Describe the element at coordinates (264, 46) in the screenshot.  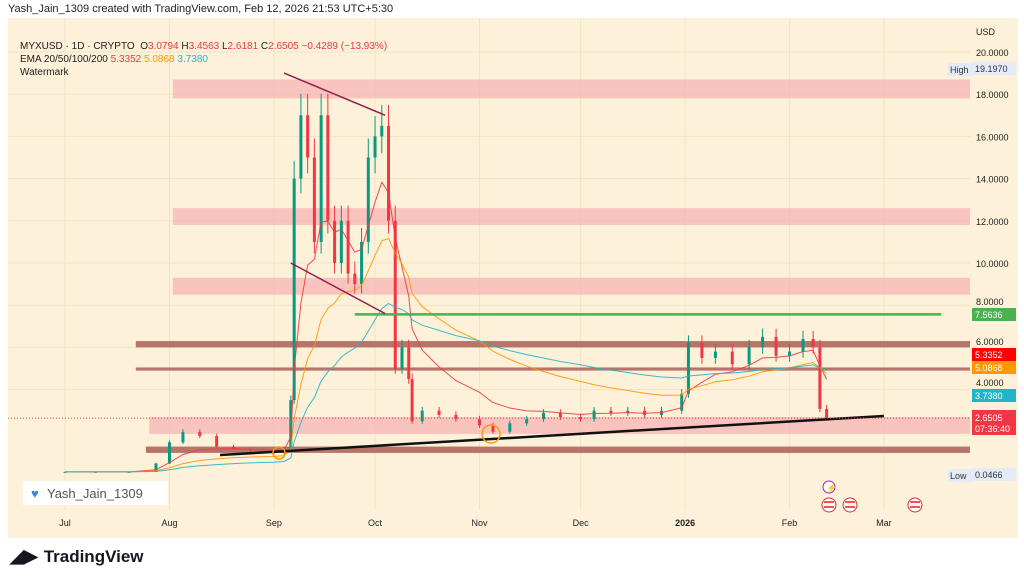
I see `c-label: C` at that location.